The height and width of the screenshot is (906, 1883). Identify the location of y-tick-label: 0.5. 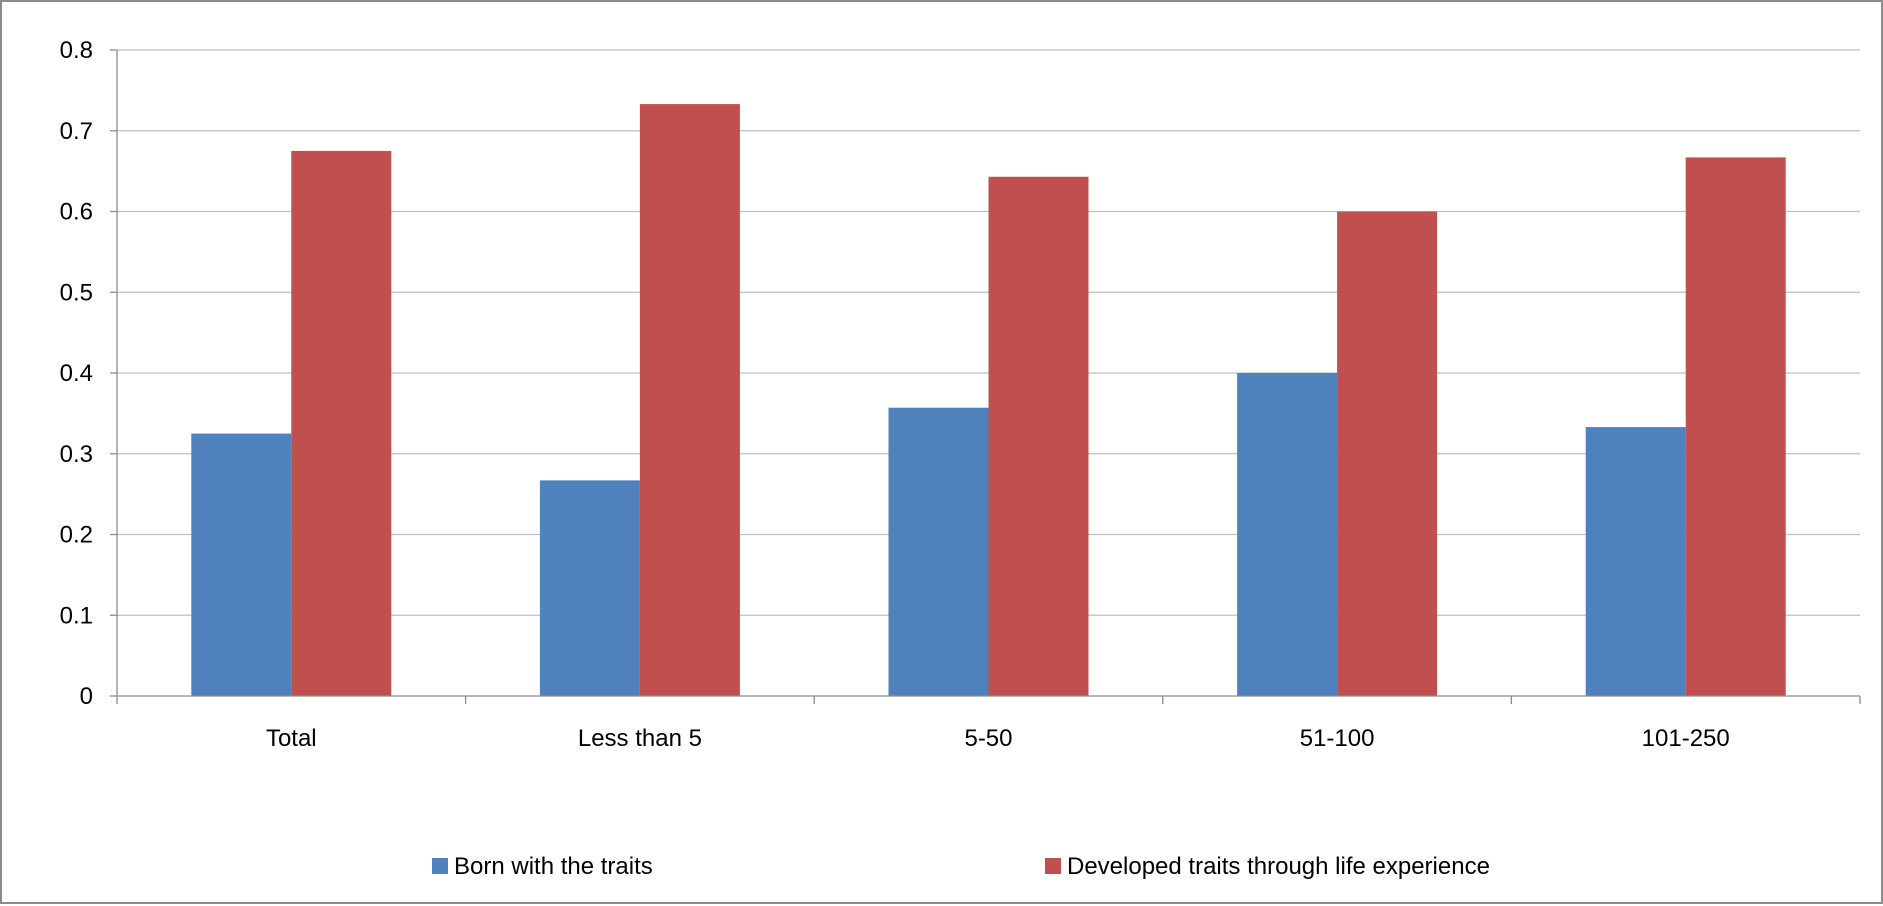
(76, 292).